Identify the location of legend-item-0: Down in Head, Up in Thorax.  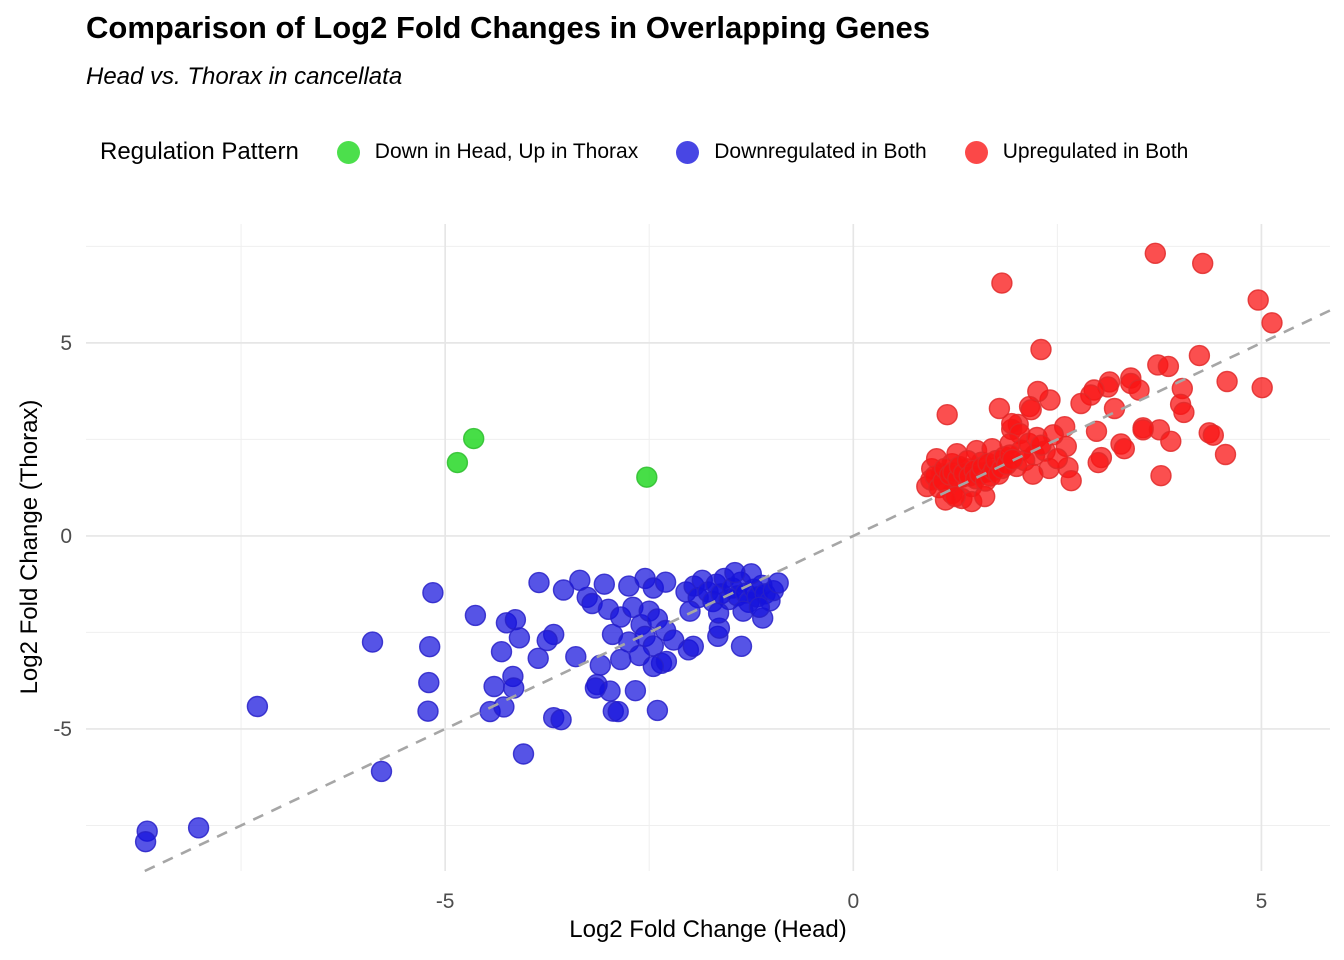
(487, 152).